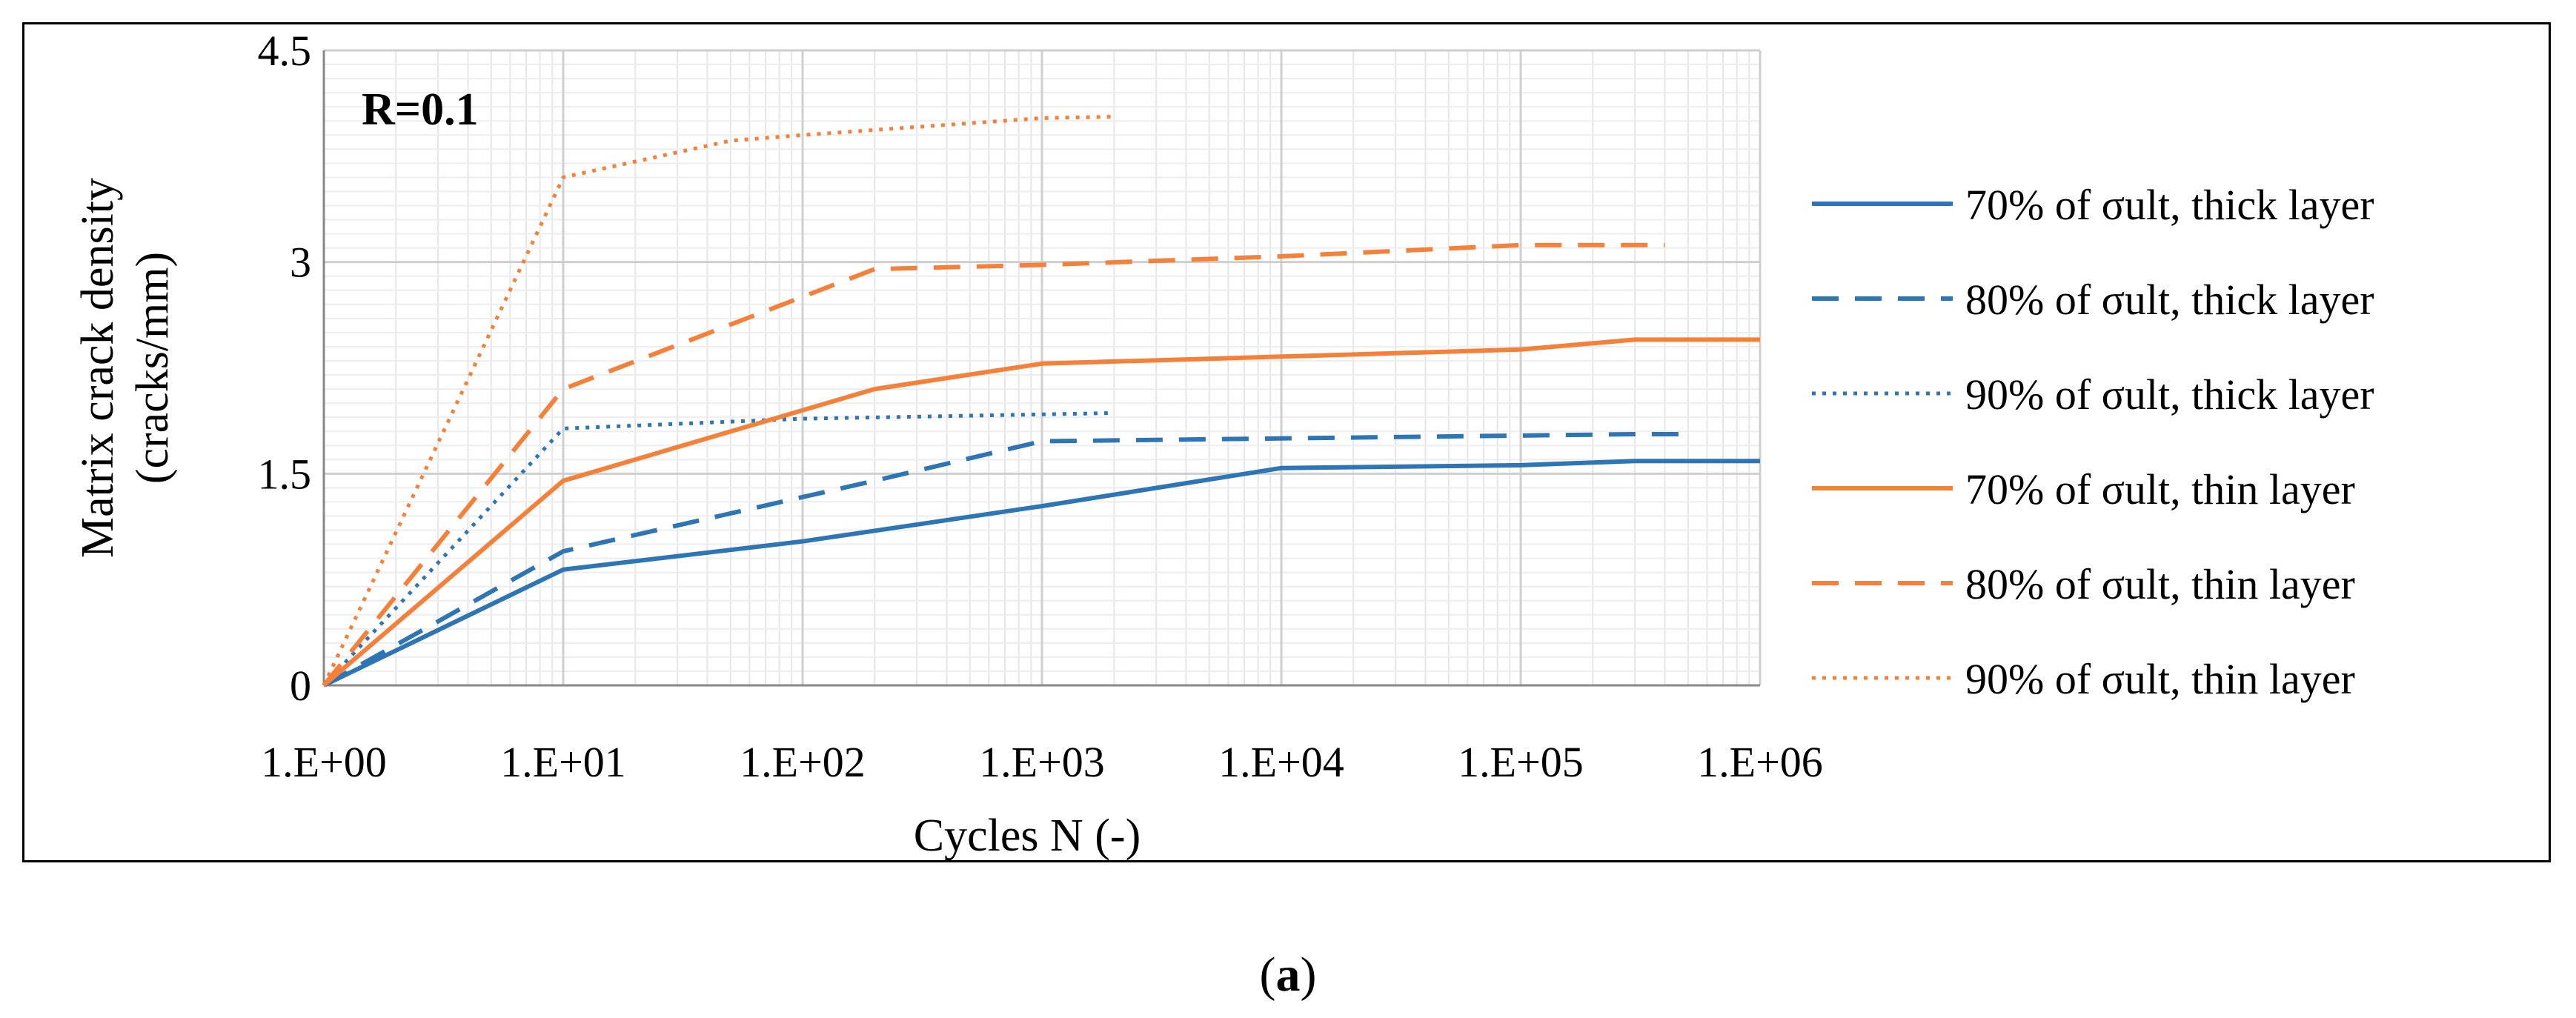  What do you see at coordinates (2169, 394) in the screenshot?
I see `legend-label-3: 90% of σult, thick layer` at bounding box center [2169, 394].